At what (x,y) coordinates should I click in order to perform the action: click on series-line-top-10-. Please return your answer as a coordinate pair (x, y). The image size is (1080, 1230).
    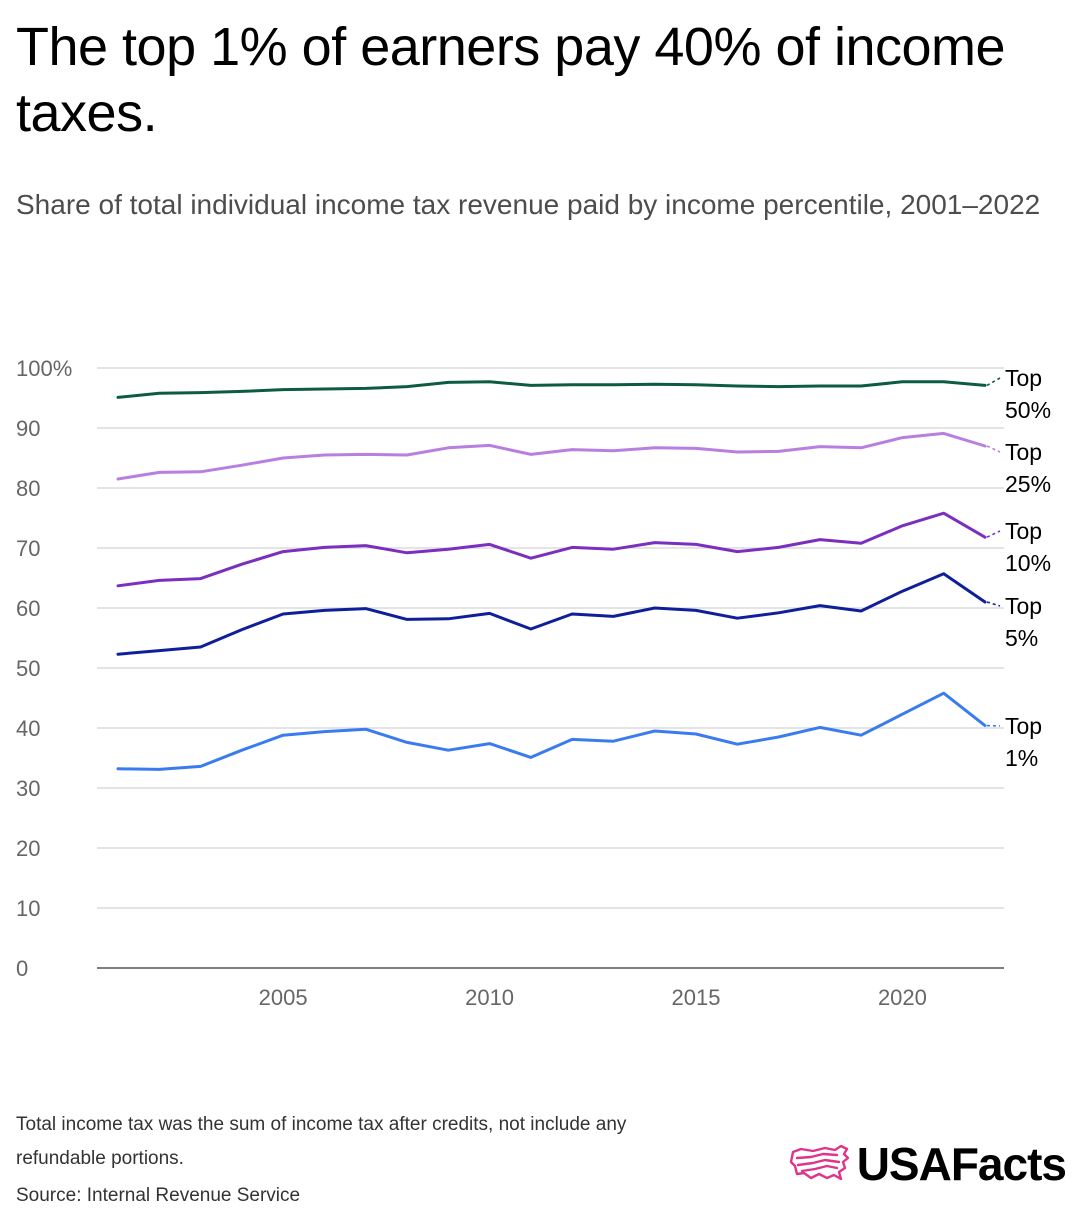
    Looking at the image, I should click on (551, 549).